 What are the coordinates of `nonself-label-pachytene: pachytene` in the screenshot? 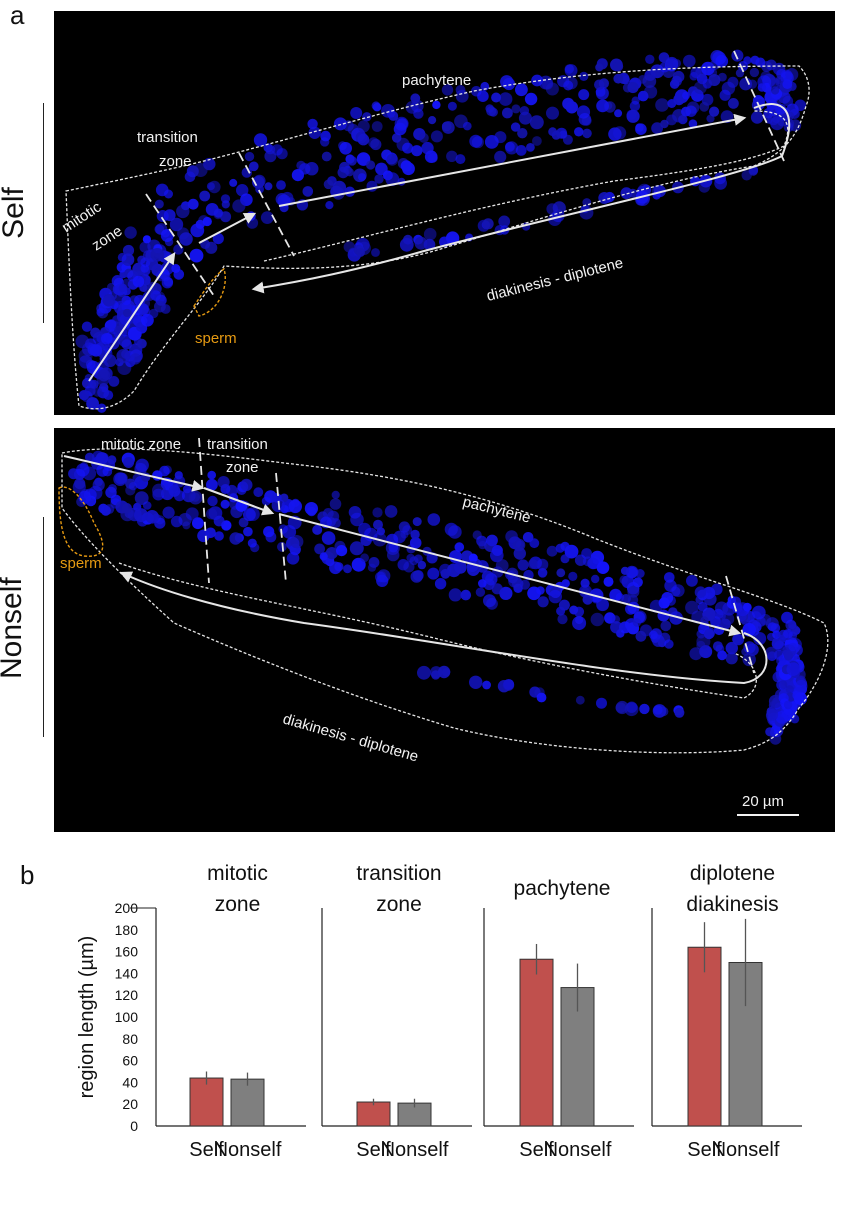 It's located at (496, 509).